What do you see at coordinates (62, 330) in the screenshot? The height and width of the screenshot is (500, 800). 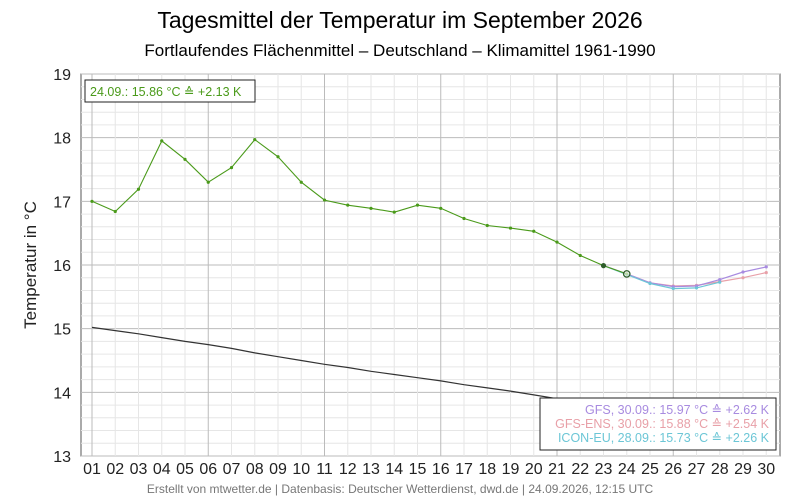 I see `y-tick-label: 15` at bounding box center [62, 330].